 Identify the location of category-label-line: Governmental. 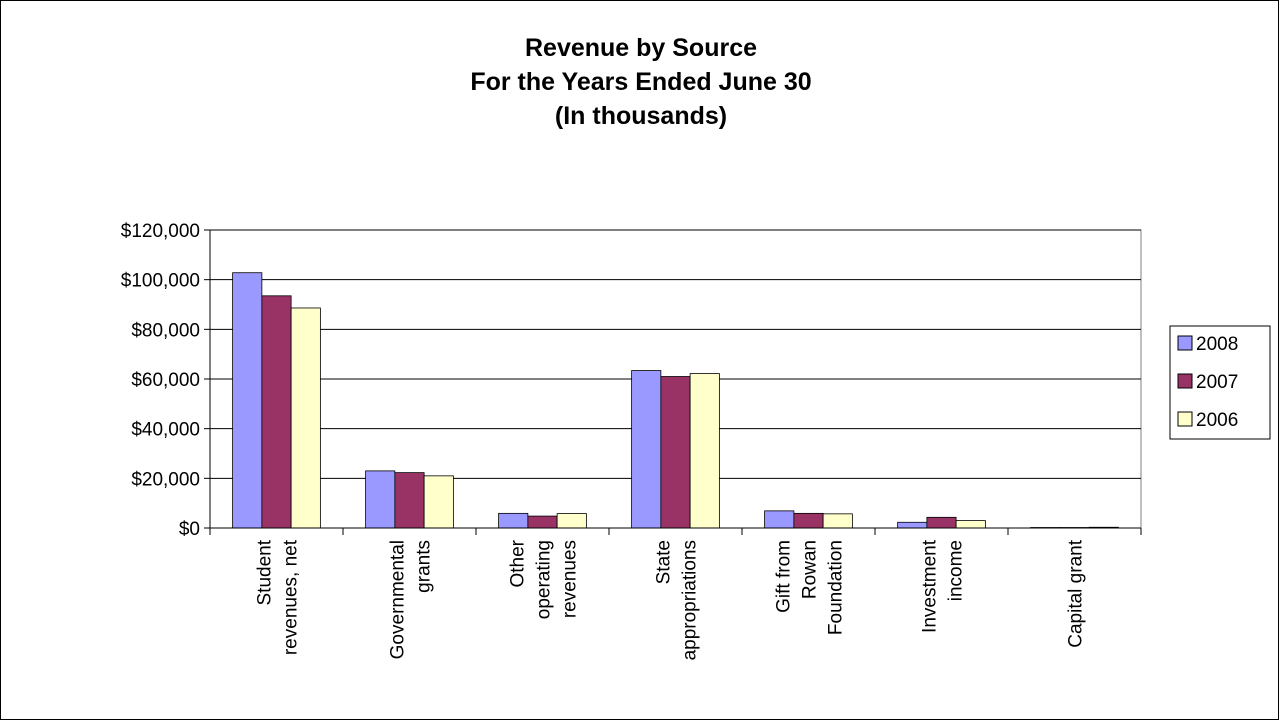
(398, 599).